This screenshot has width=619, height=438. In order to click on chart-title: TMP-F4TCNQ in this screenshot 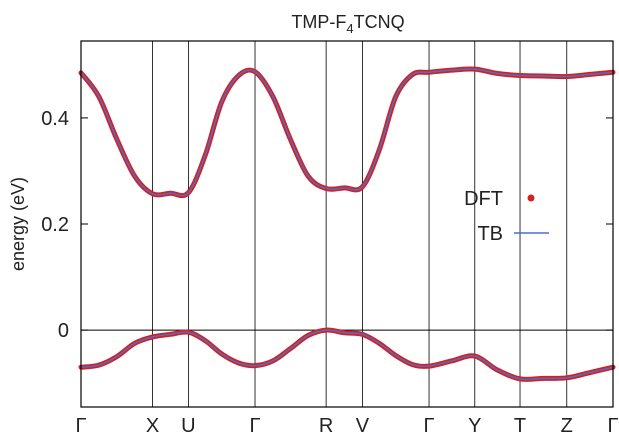, I will do `click(347, 24)`.